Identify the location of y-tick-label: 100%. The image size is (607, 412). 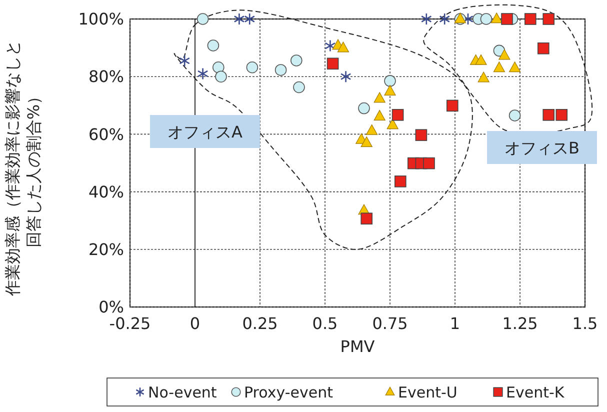
(101, 19).